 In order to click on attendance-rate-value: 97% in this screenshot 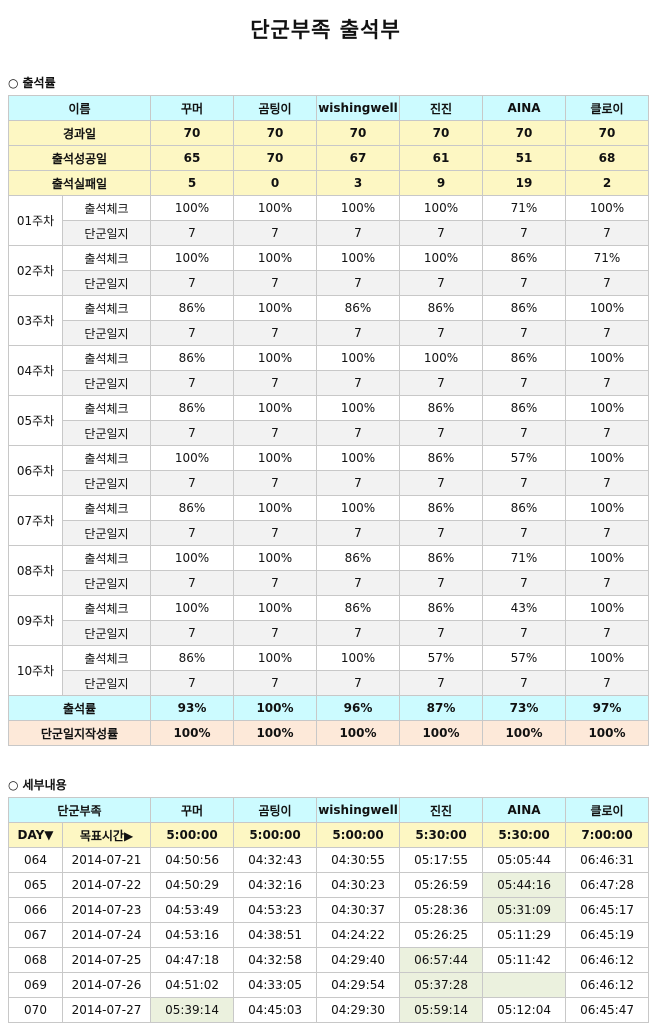, I will do `click(607, 708)`.